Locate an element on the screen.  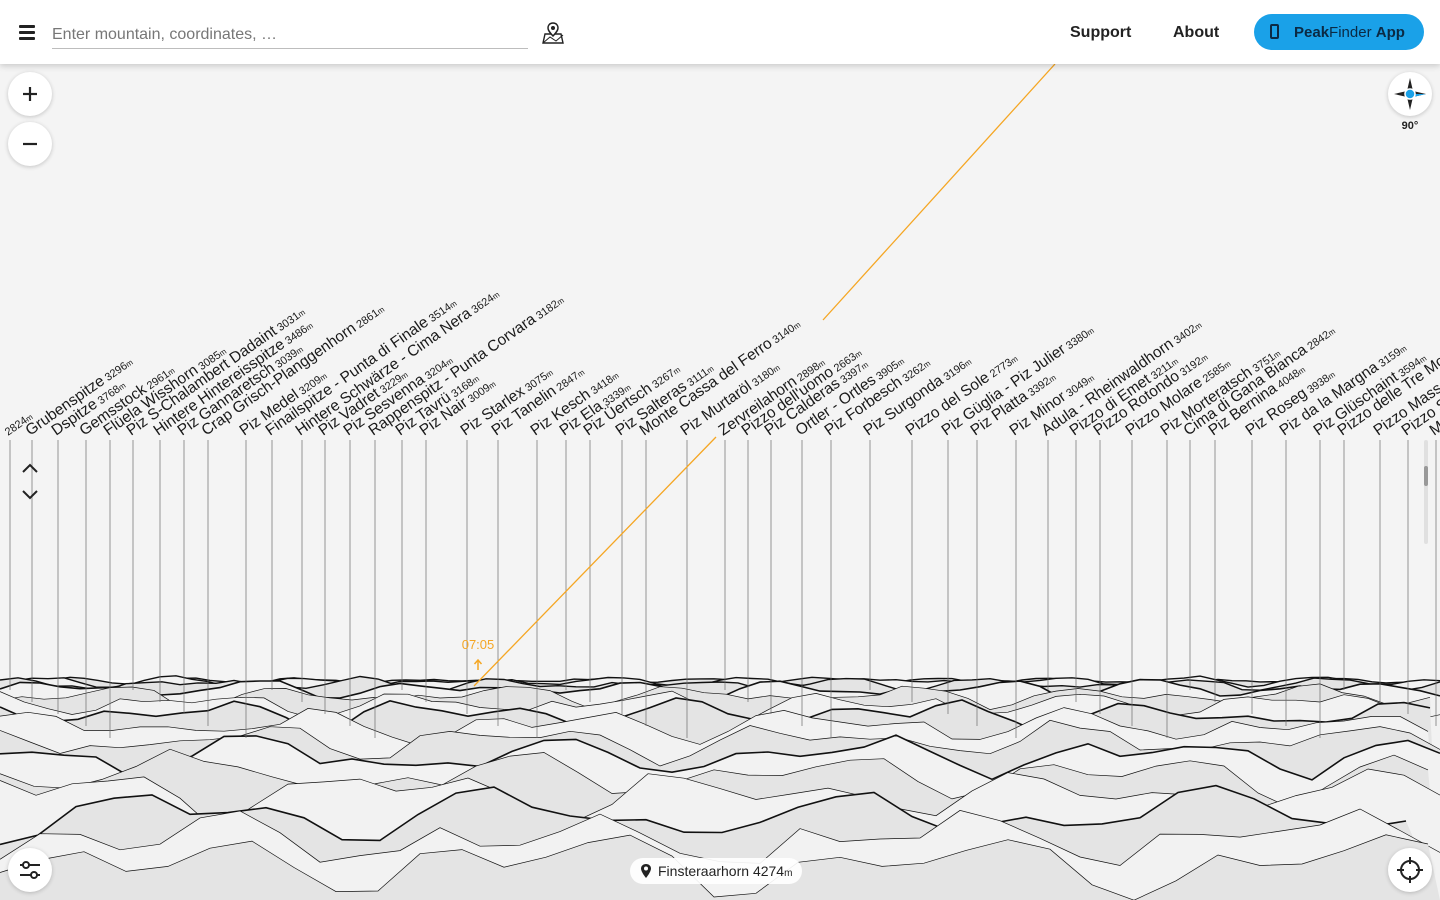
locate-button is located at coordinates (1410, 870).